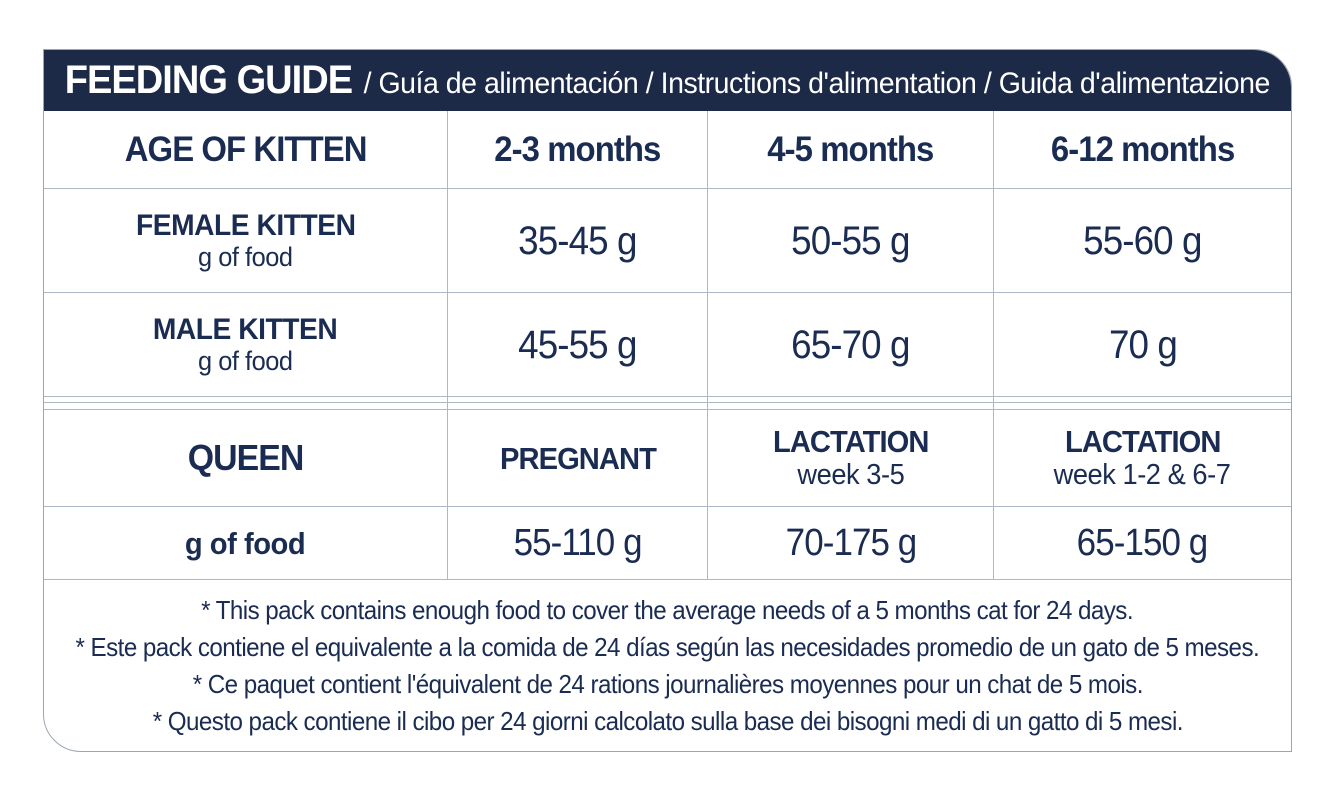 The height and width of the screenshot is (800, 1333). What do you see at coordinates (245, 225) in the screenshot?
I see `female-kitten-label: FEMALE KITTEN` at bounding box center [245, 225].